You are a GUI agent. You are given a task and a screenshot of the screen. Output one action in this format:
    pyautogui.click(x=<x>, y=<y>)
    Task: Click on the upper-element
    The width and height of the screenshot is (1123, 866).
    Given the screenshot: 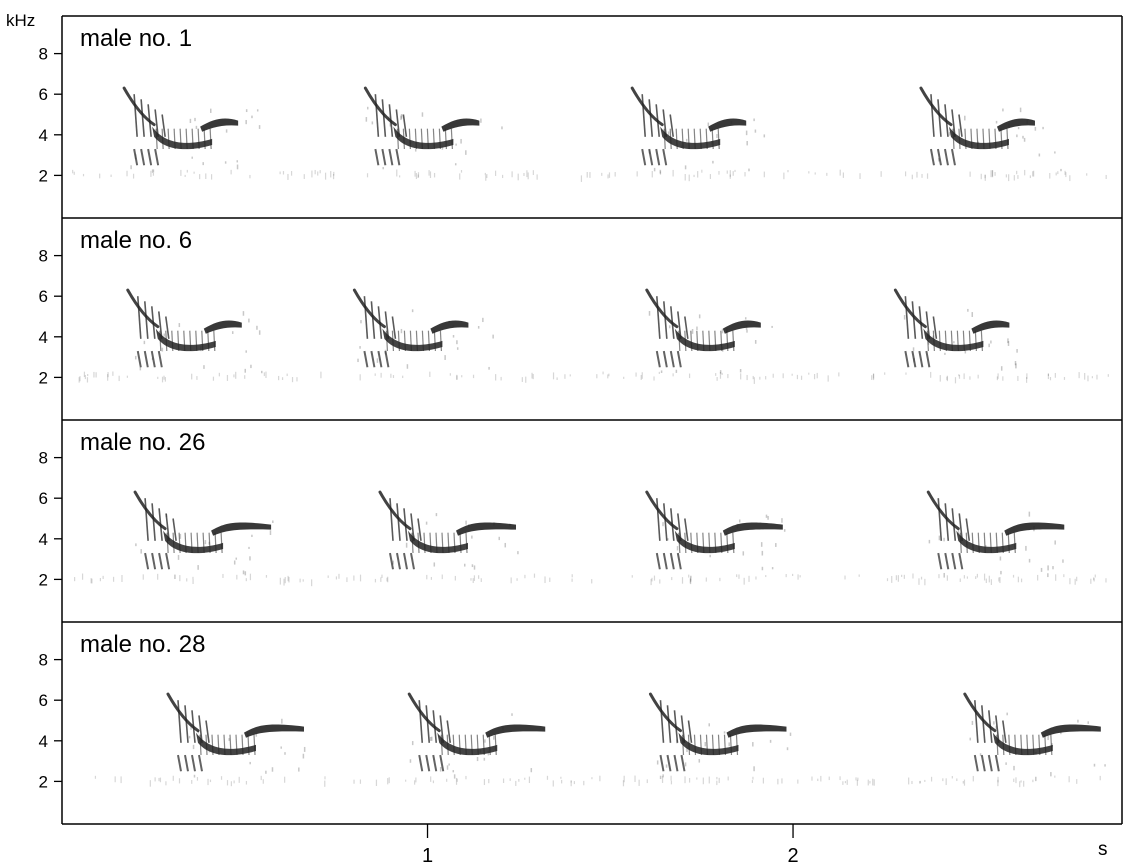 What is the action you would take?
    pyautogui.click(x=222, y=327)
    